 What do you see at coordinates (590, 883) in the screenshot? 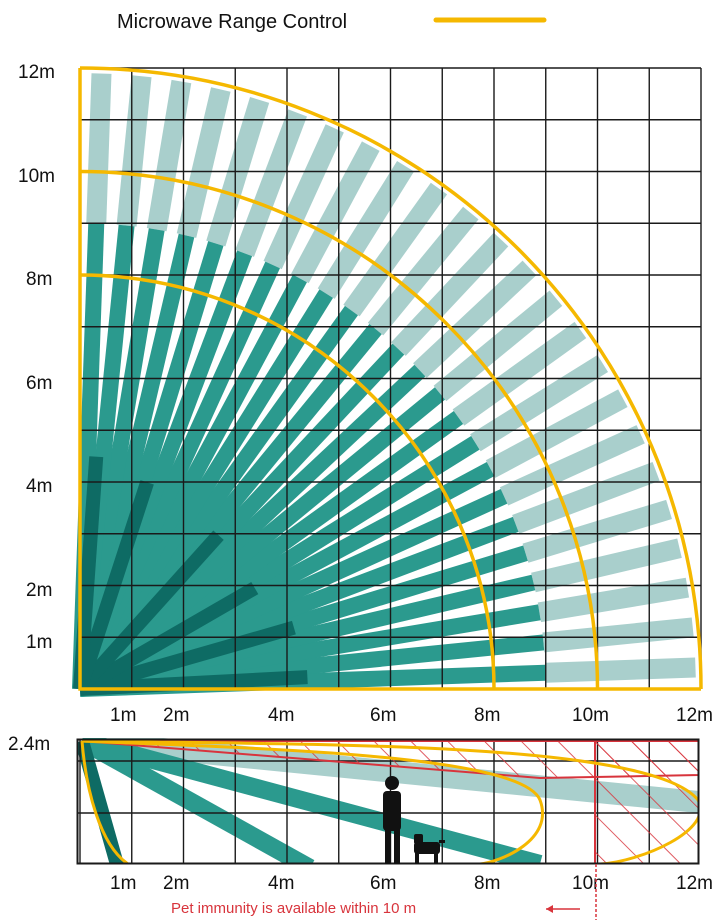
I see `side-x-tick-label: 10m` at bounding box center [590, 883].